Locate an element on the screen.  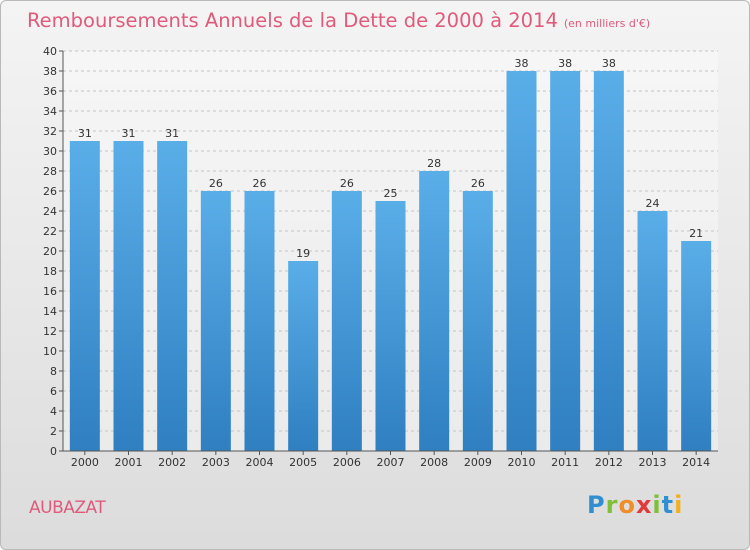
x-tick-label: 2000 is located at coordinates (85, 462).